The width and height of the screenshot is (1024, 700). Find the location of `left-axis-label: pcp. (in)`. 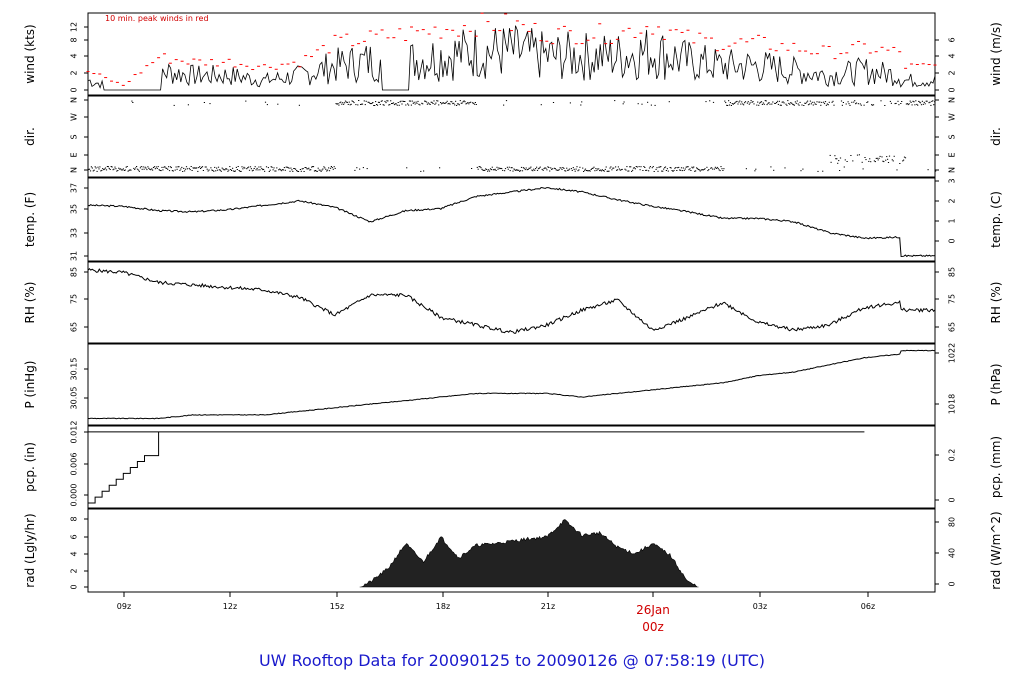

left-axis-label: pcp. (in) is located at coordinates (30, 467).